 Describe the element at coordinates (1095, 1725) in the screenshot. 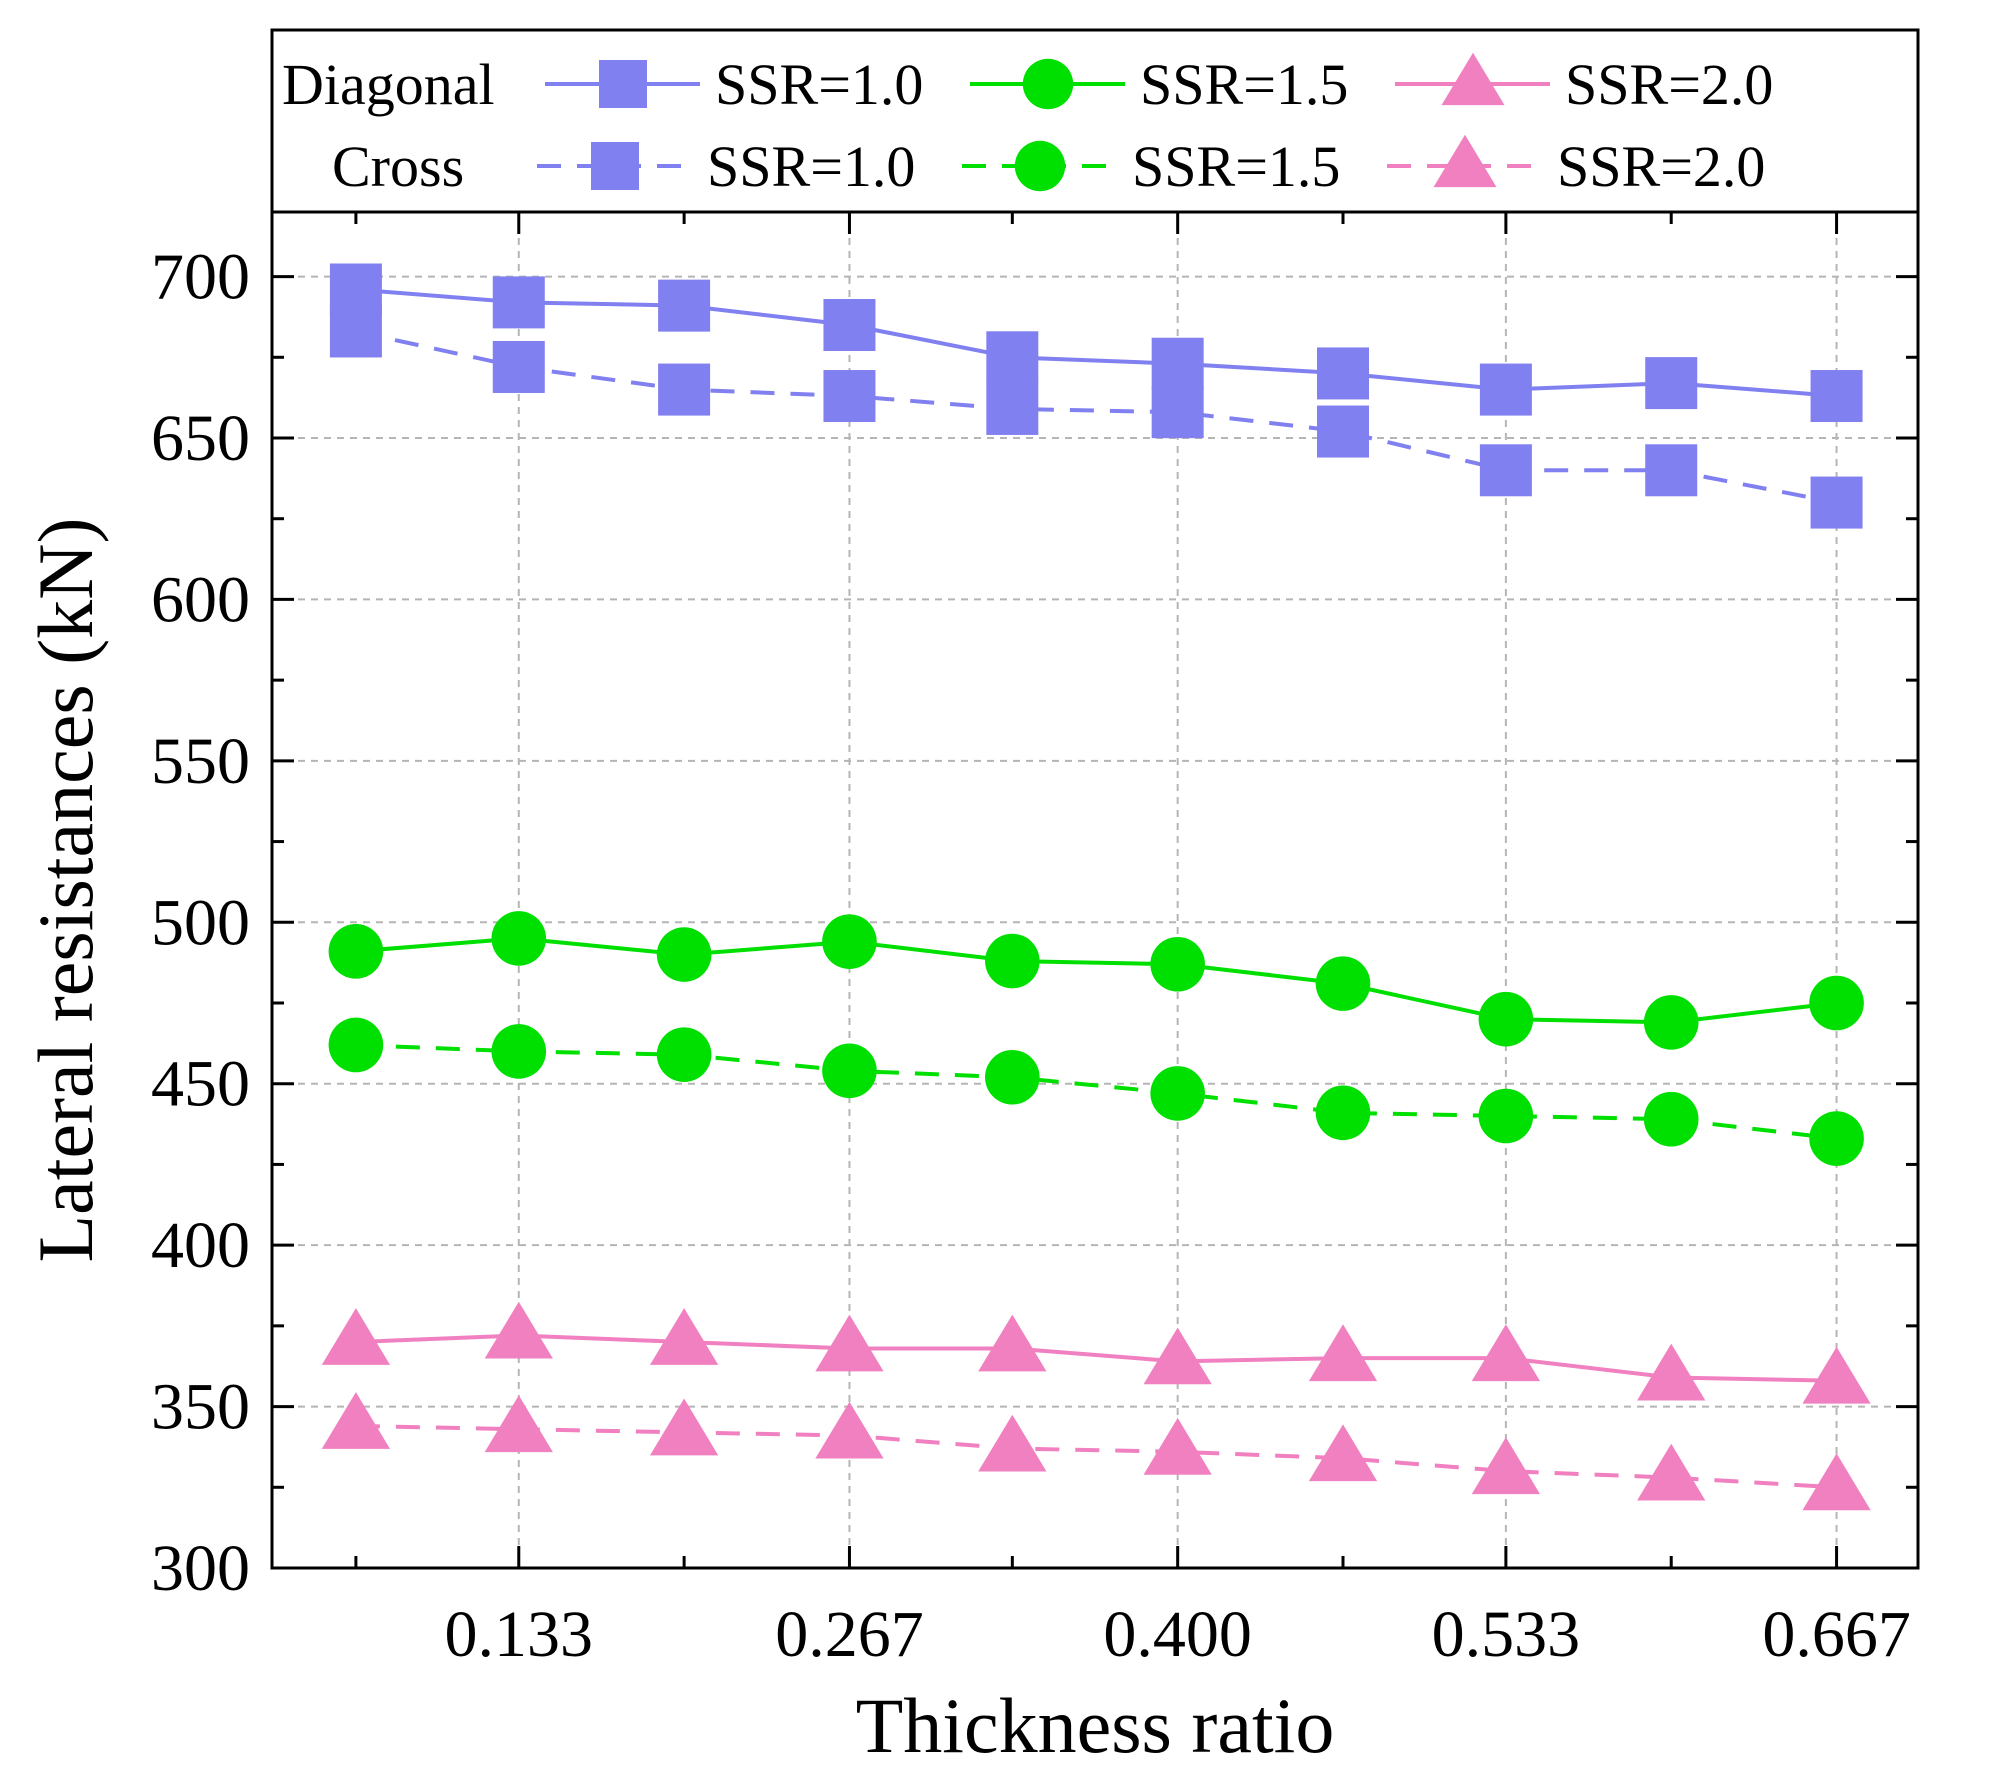

I see `x-axis-title: Thickness ratio` at that location.